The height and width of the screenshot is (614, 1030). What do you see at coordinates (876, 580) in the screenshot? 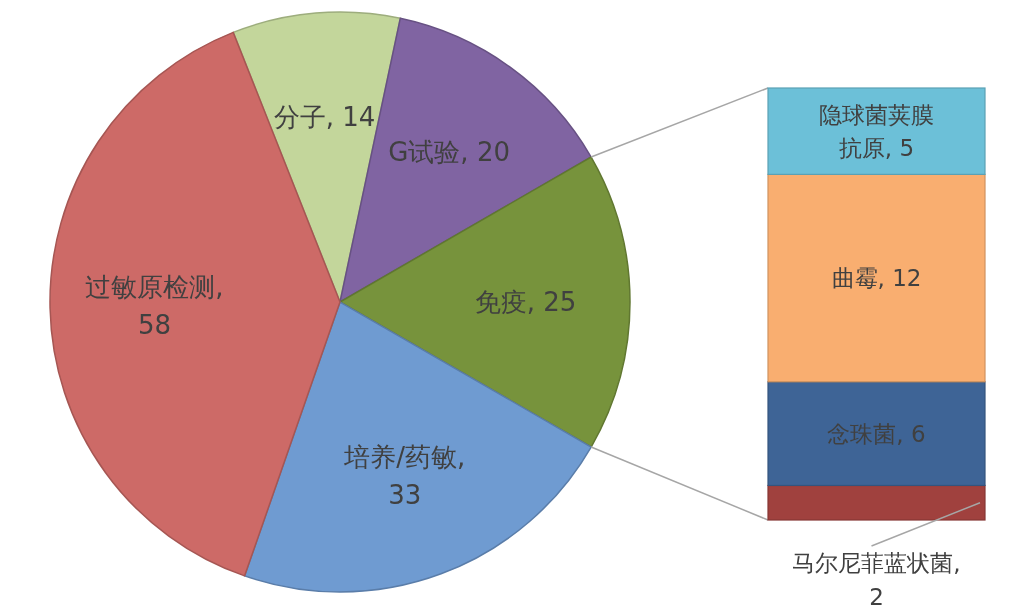
I see `data-label: 马尔尼菲蓝状菌, 2` at bounding box center [876, 580].